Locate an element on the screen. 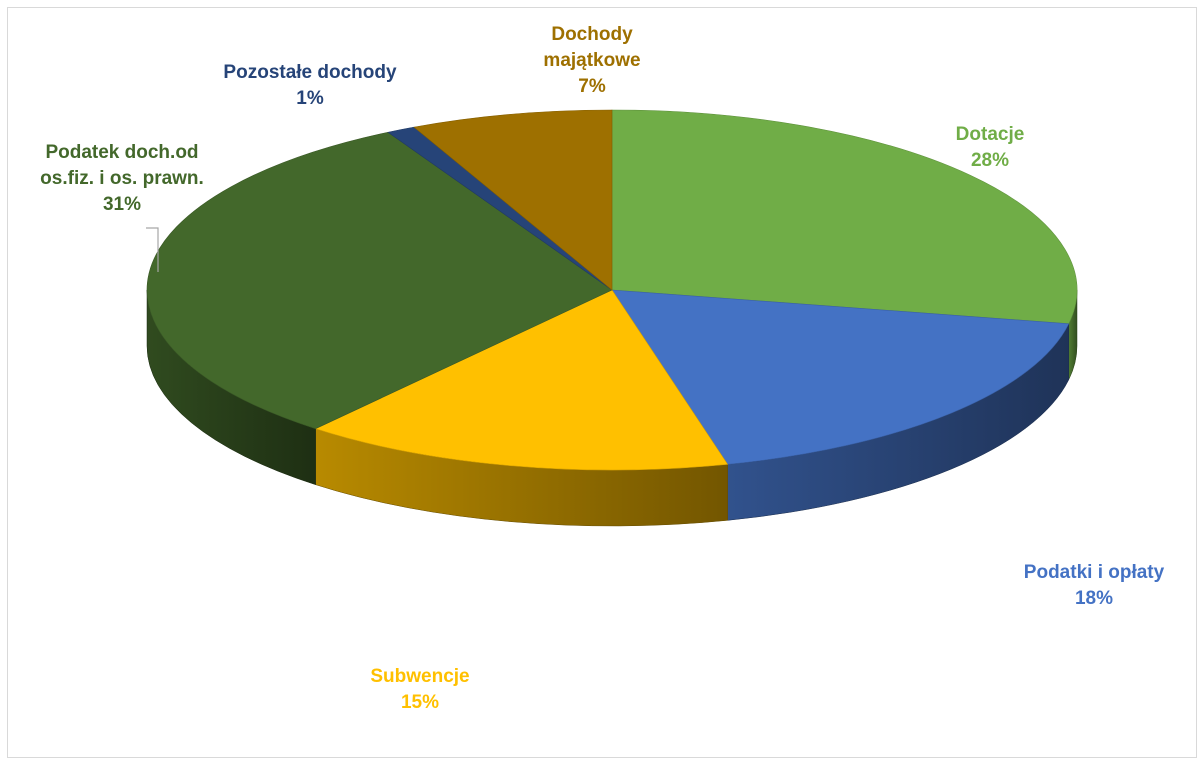 The image size is (1204, 765). data-label-name: Podatki i opłaty is located at coordinates (1094, 572).